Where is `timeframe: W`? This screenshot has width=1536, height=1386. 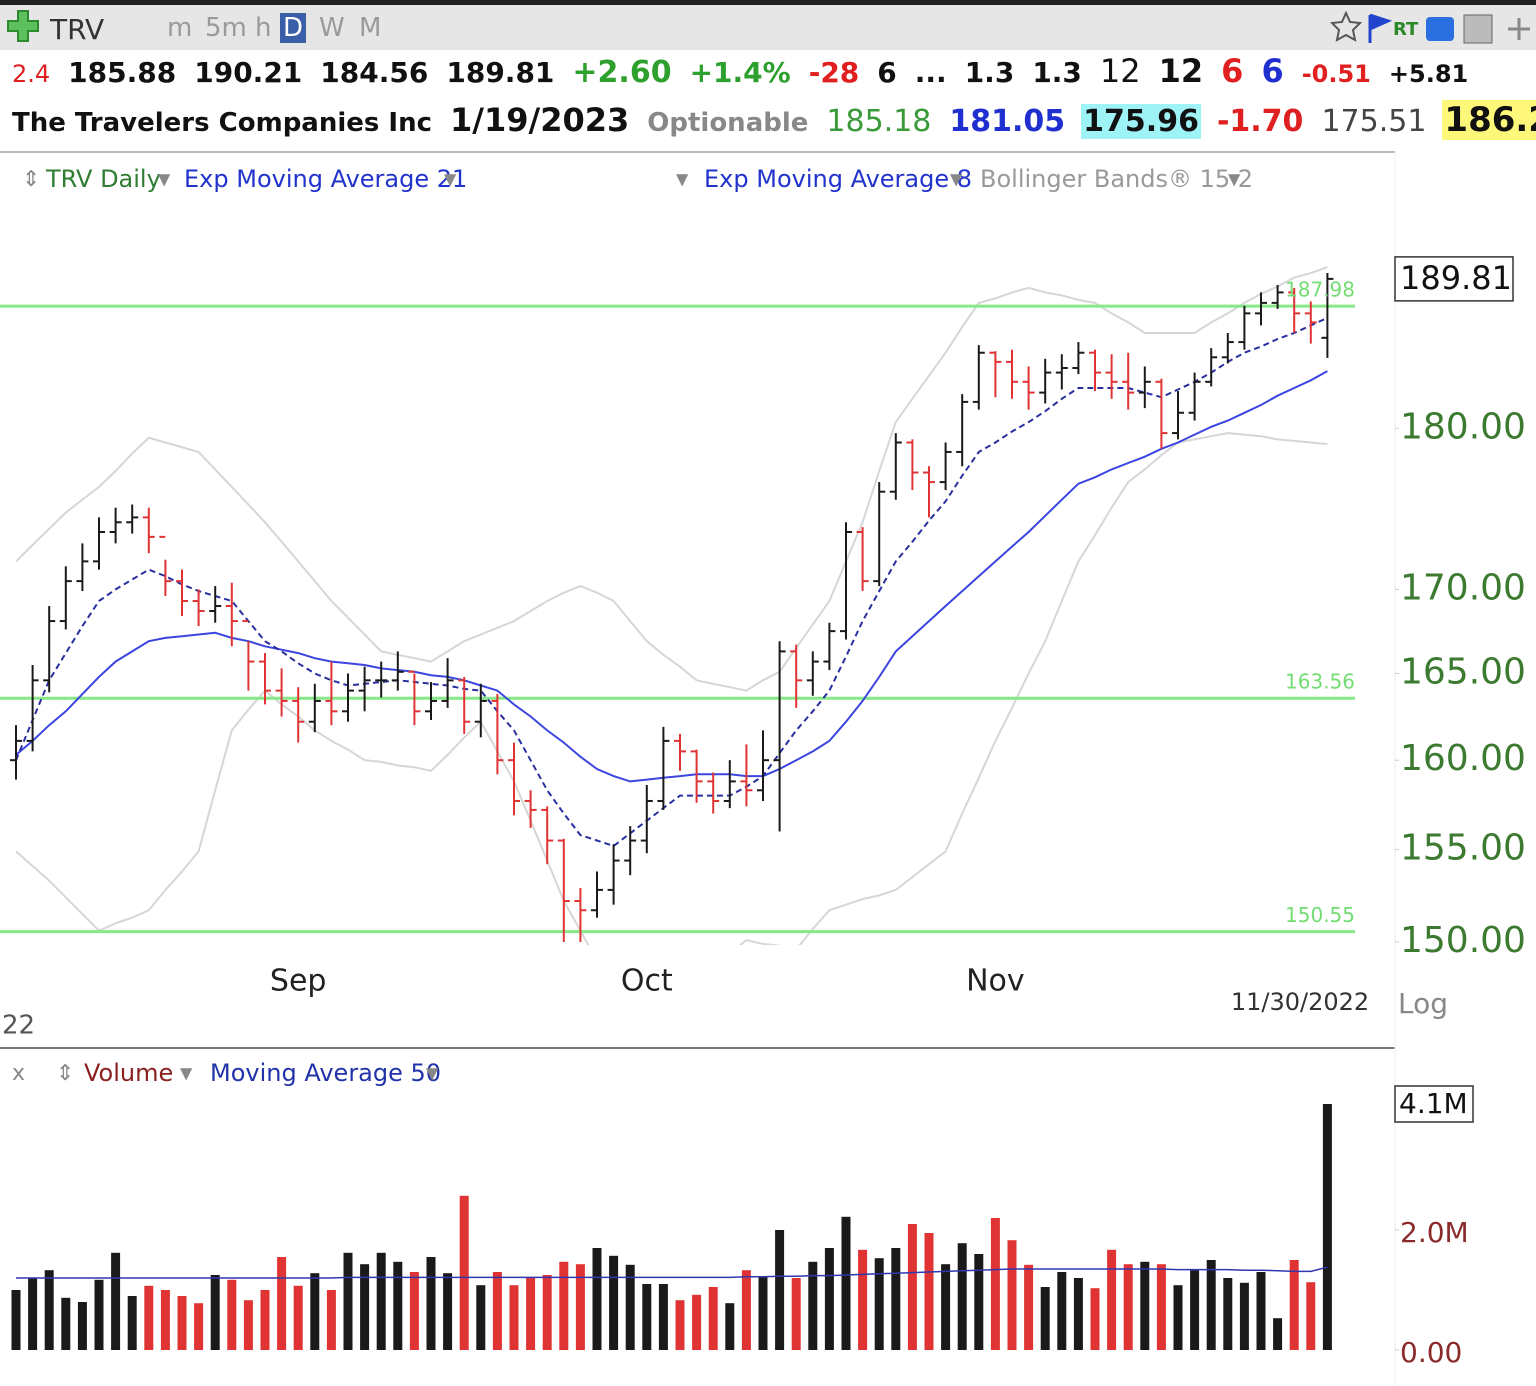
timeframe: W is located at coordinates (332, 28).